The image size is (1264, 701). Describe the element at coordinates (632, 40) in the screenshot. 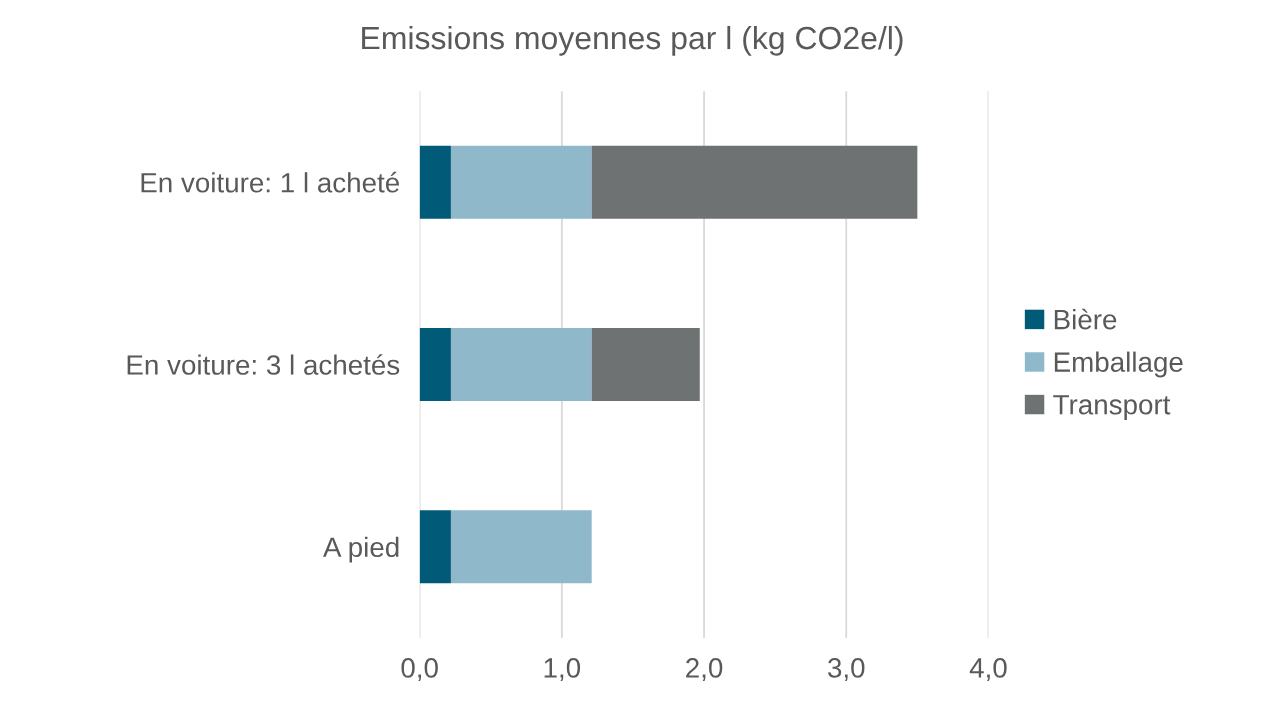

I see `chart-title: Emissions moyennes par l (kg CO2e/l)` at that location.